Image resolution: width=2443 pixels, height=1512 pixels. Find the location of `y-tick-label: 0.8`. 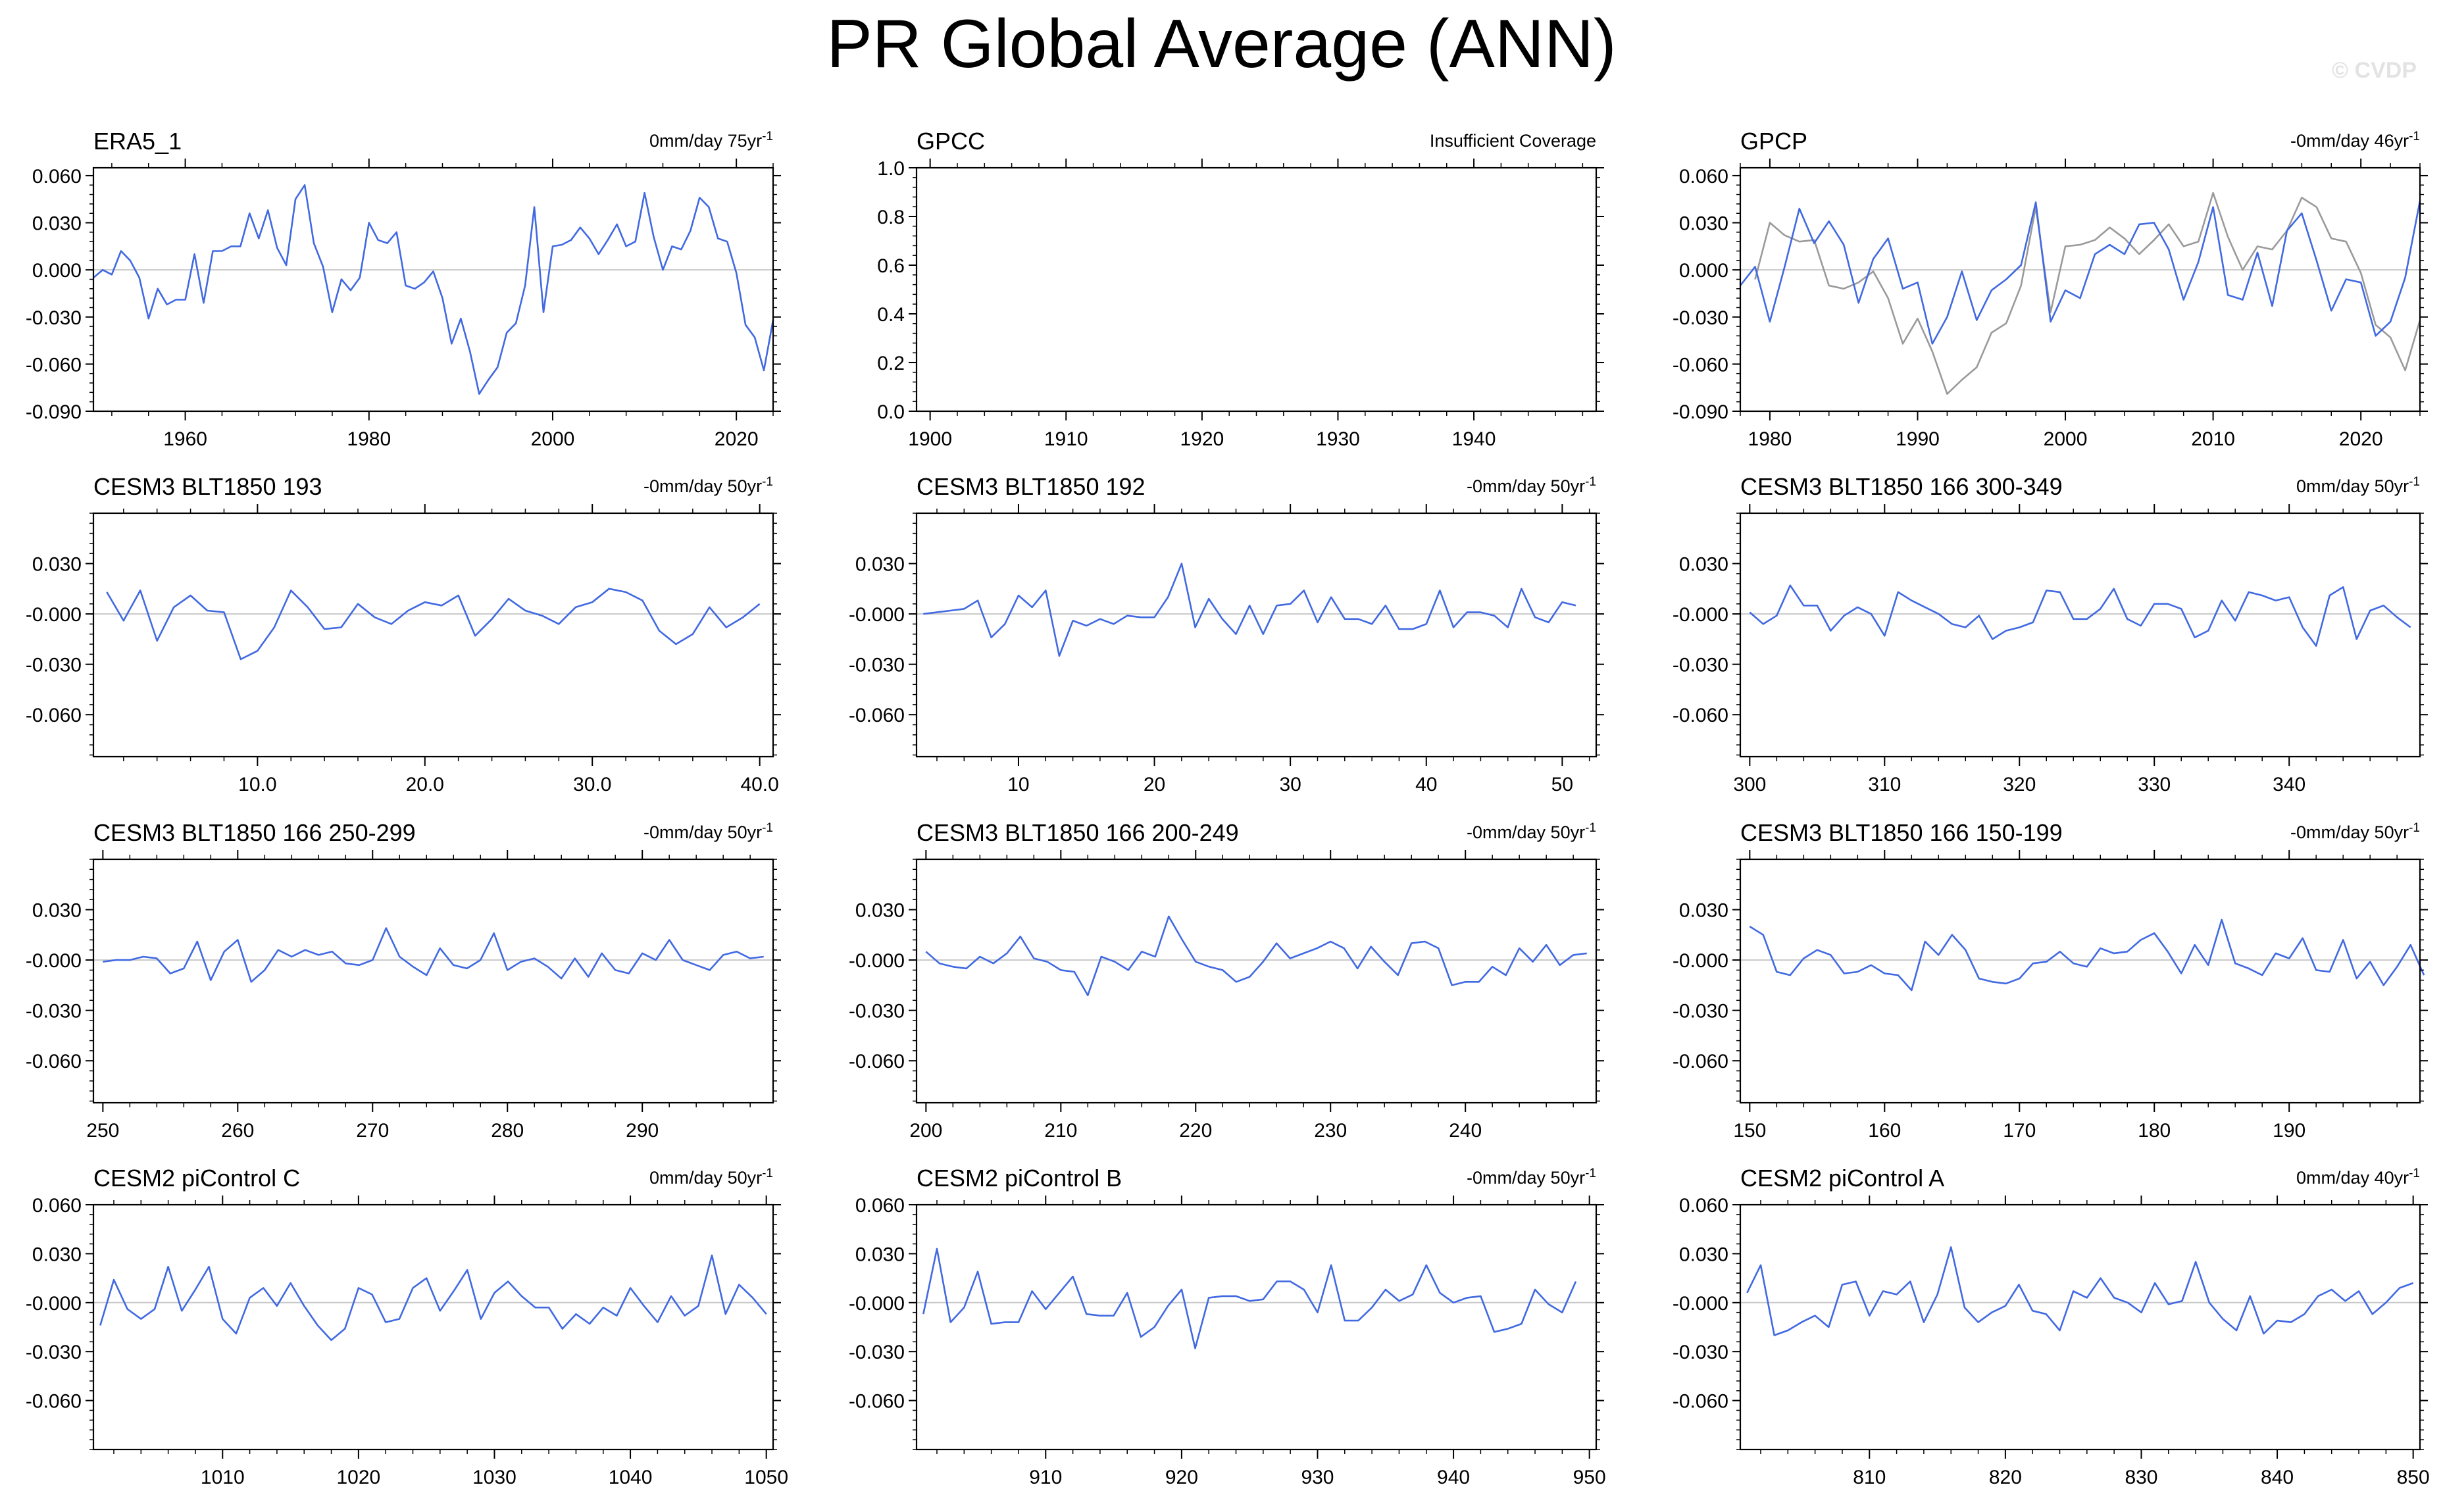

y-tick-label: 0.8 is located at coordinates (891, 217).